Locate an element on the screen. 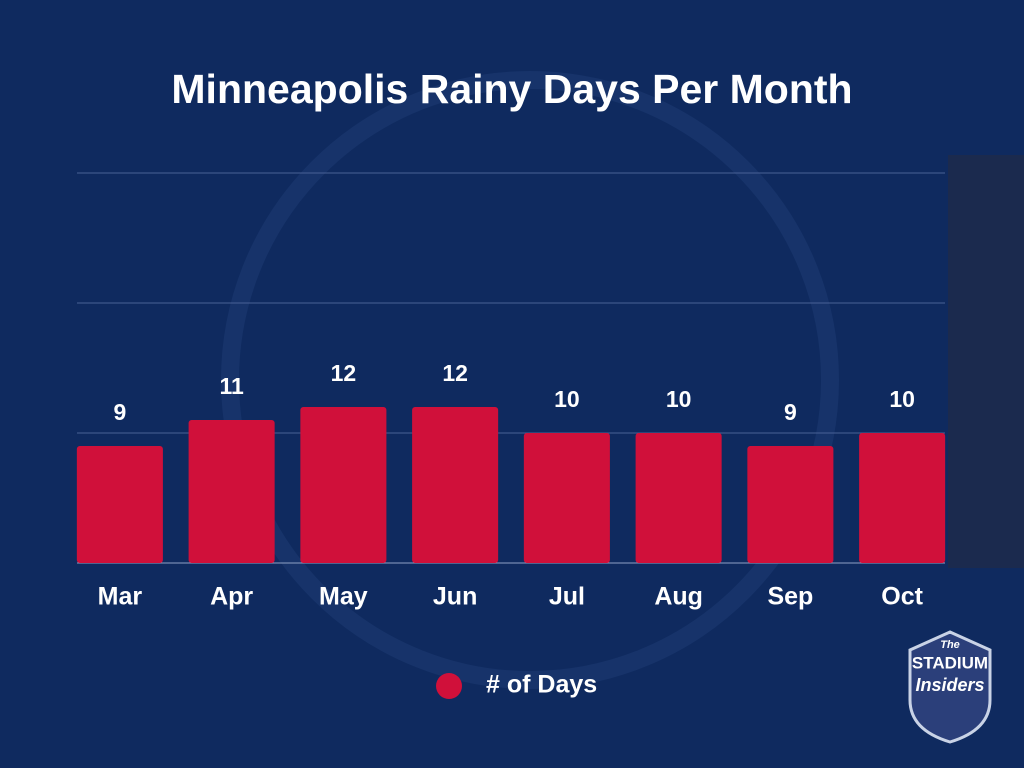  value-label: 11 is located at coordinates (231, 386).